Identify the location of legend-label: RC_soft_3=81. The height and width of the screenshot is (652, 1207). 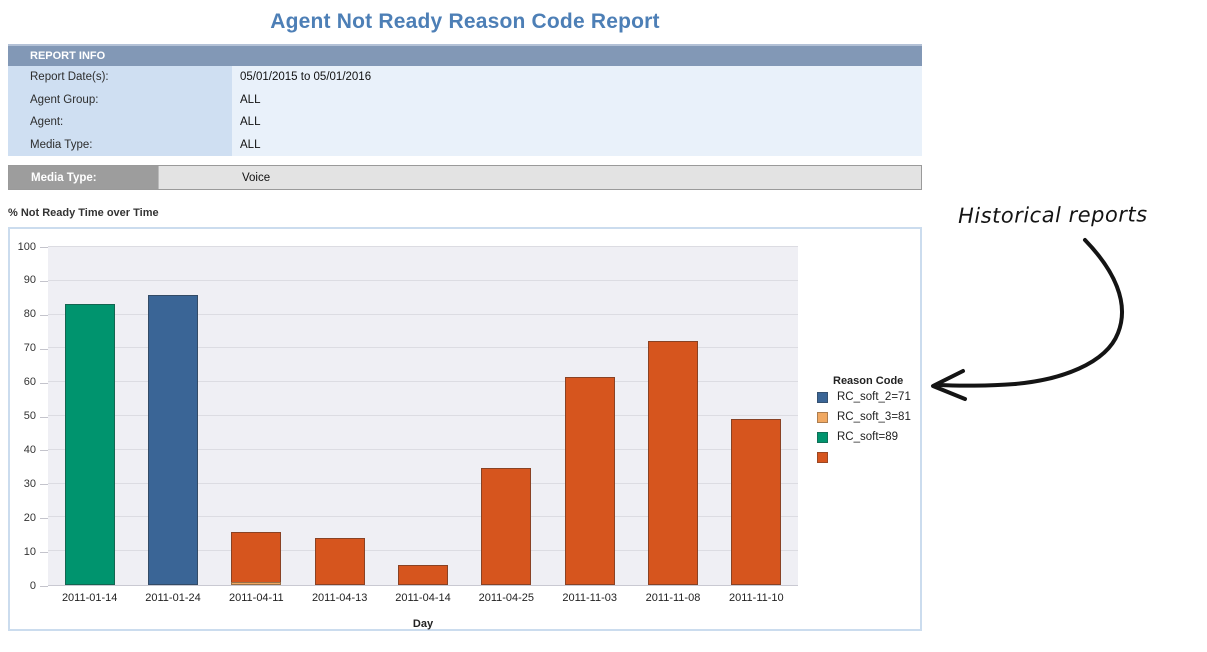
(874, 417).